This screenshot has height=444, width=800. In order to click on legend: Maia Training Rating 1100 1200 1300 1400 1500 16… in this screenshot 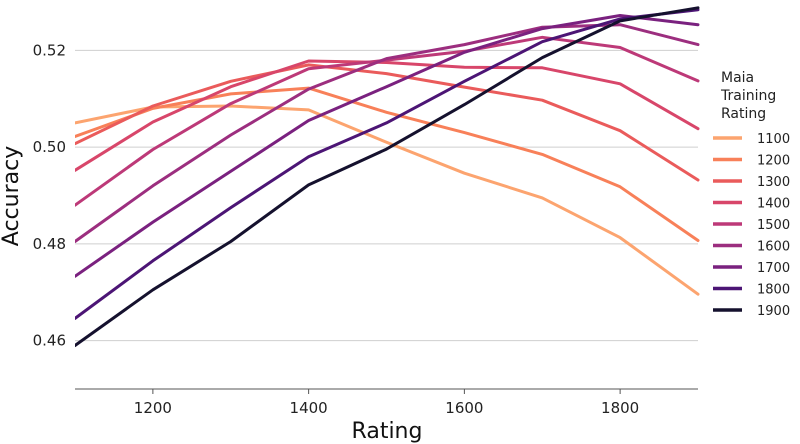, I will do `click(751, 194)`.